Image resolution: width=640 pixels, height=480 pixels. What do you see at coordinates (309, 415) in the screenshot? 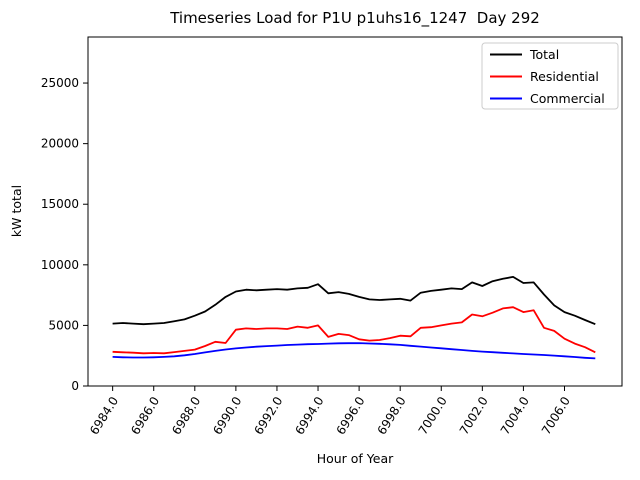
I see `x-tick-label: 6994.0` at bounding box center [309, 415].